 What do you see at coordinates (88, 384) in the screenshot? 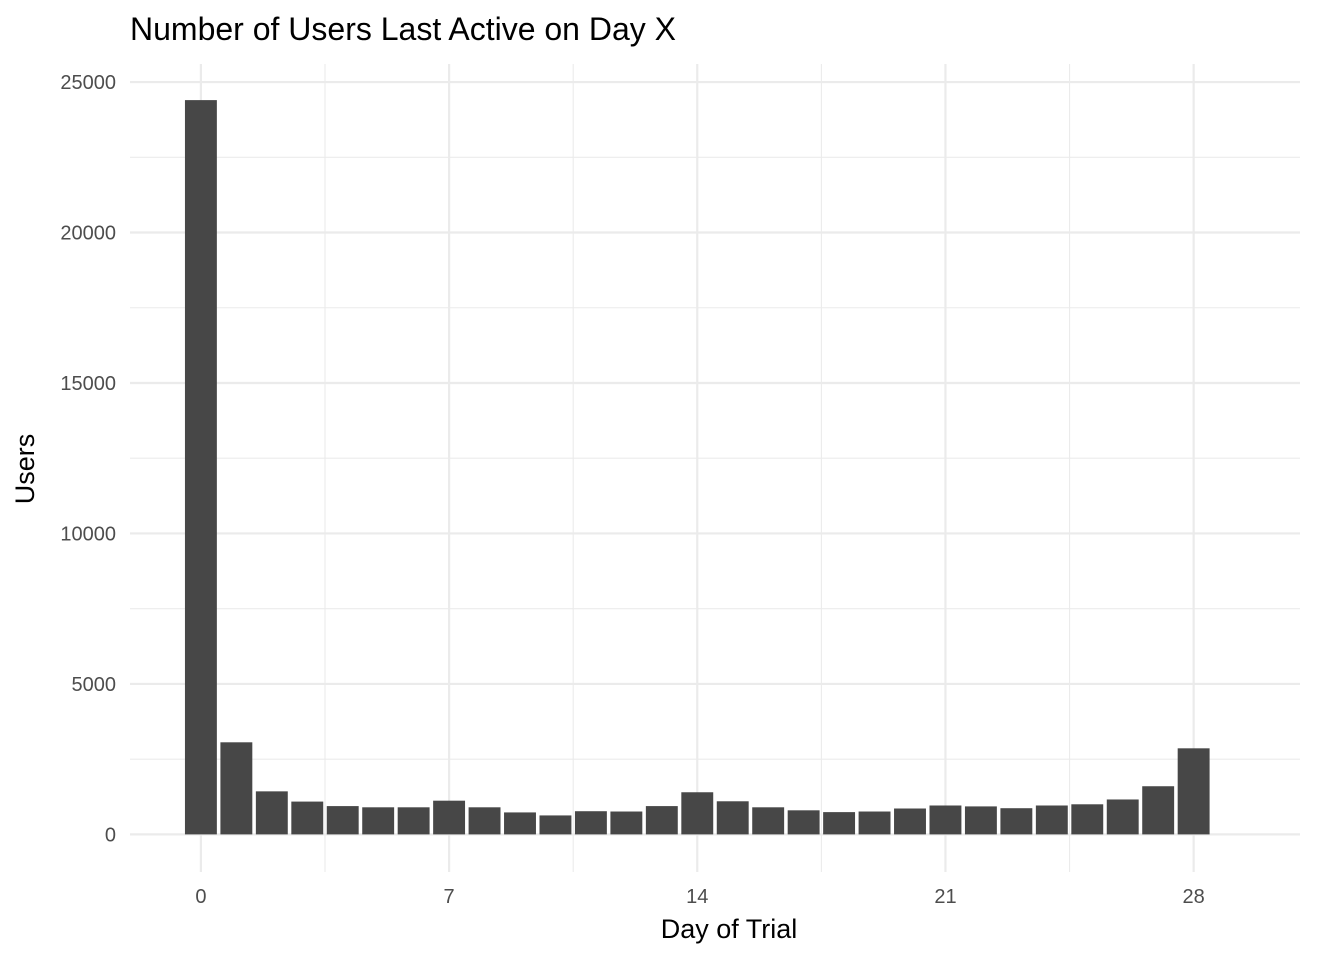
I see `y-tick-label: 15000` at bounding box center [88, 384].